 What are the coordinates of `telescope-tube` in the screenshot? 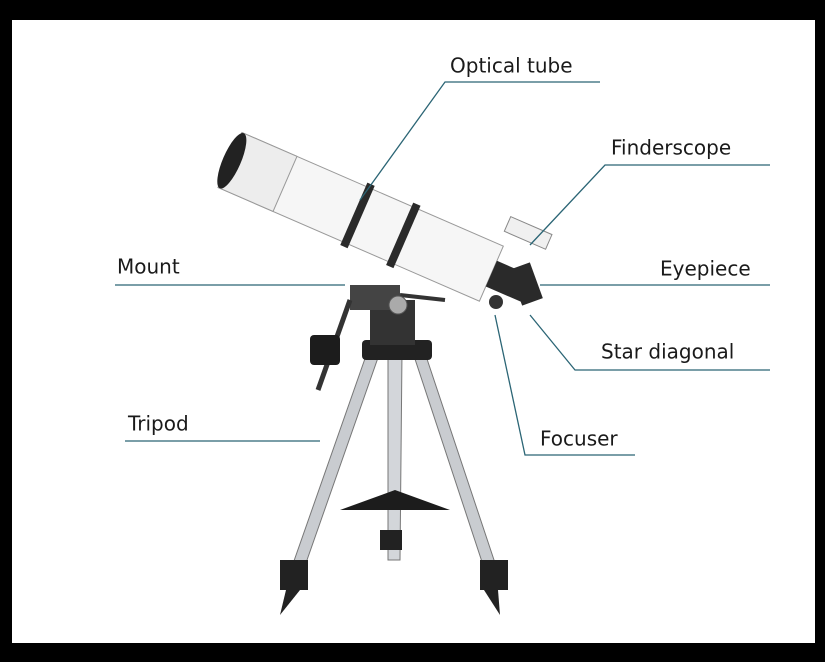 It's located at (385, 217).